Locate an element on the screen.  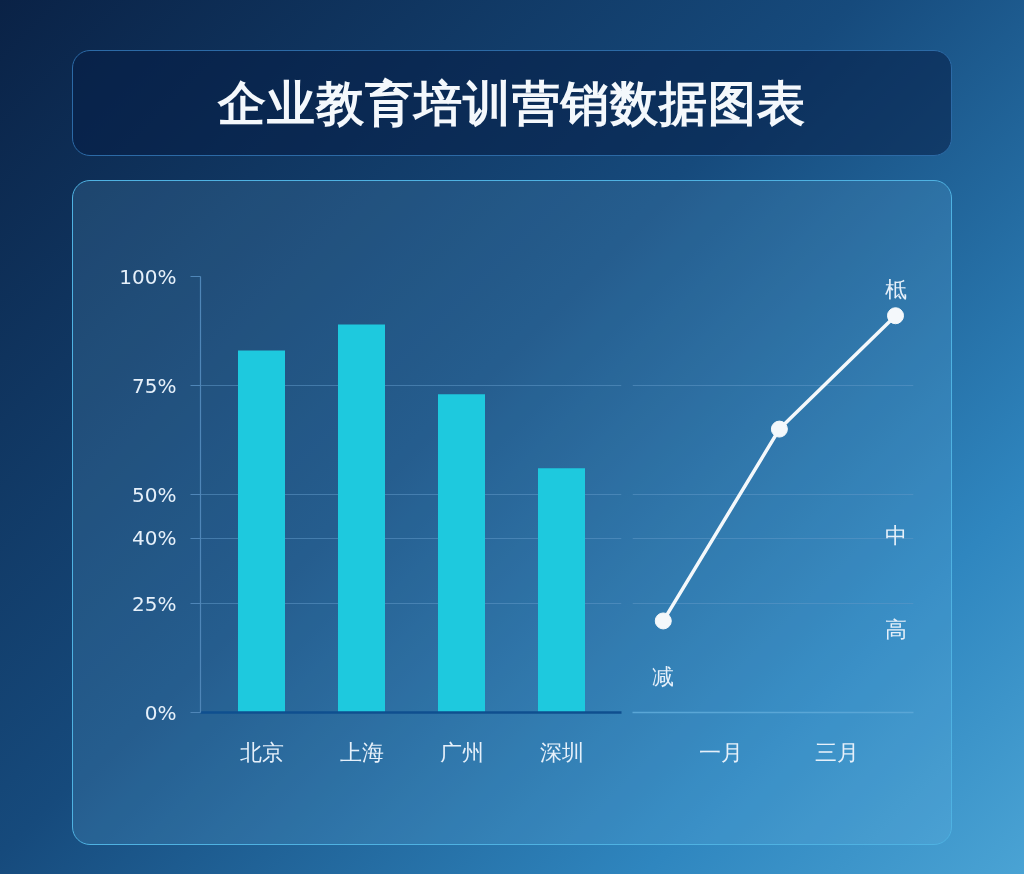
x-tick-label: 广州 is located at coordinates (461, 752).